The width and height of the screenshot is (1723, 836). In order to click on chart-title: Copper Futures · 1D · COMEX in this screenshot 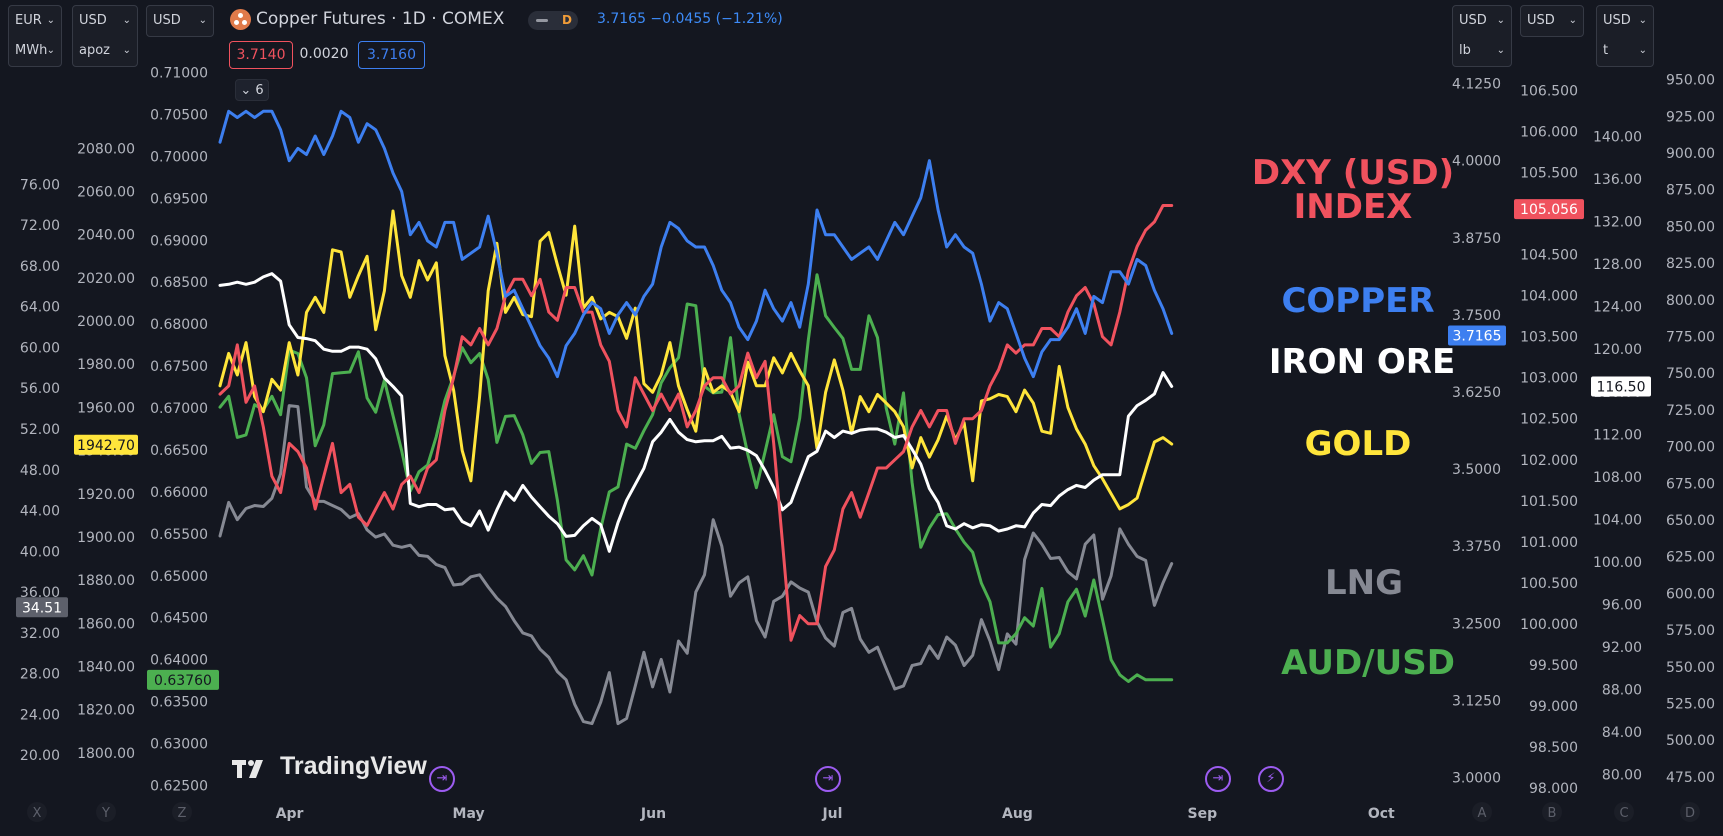, I will do `click(380, 19)`.